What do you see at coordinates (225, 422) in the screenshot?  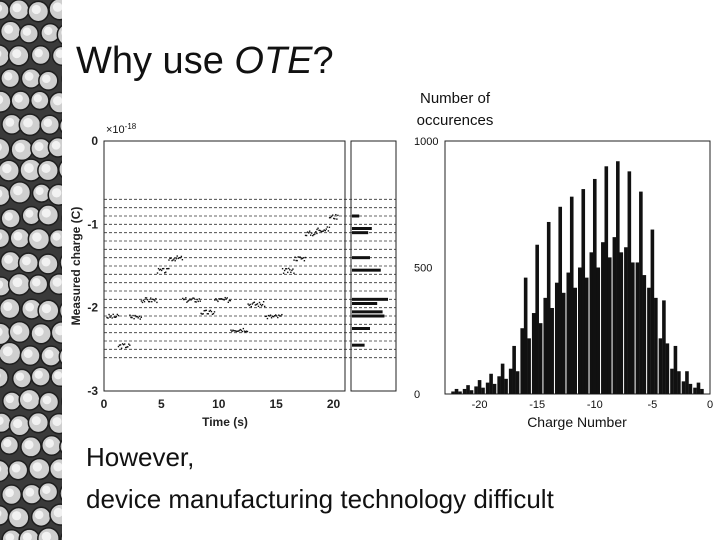 I see `time-axis-label: Time (s)` at bounding box center [225, 422].